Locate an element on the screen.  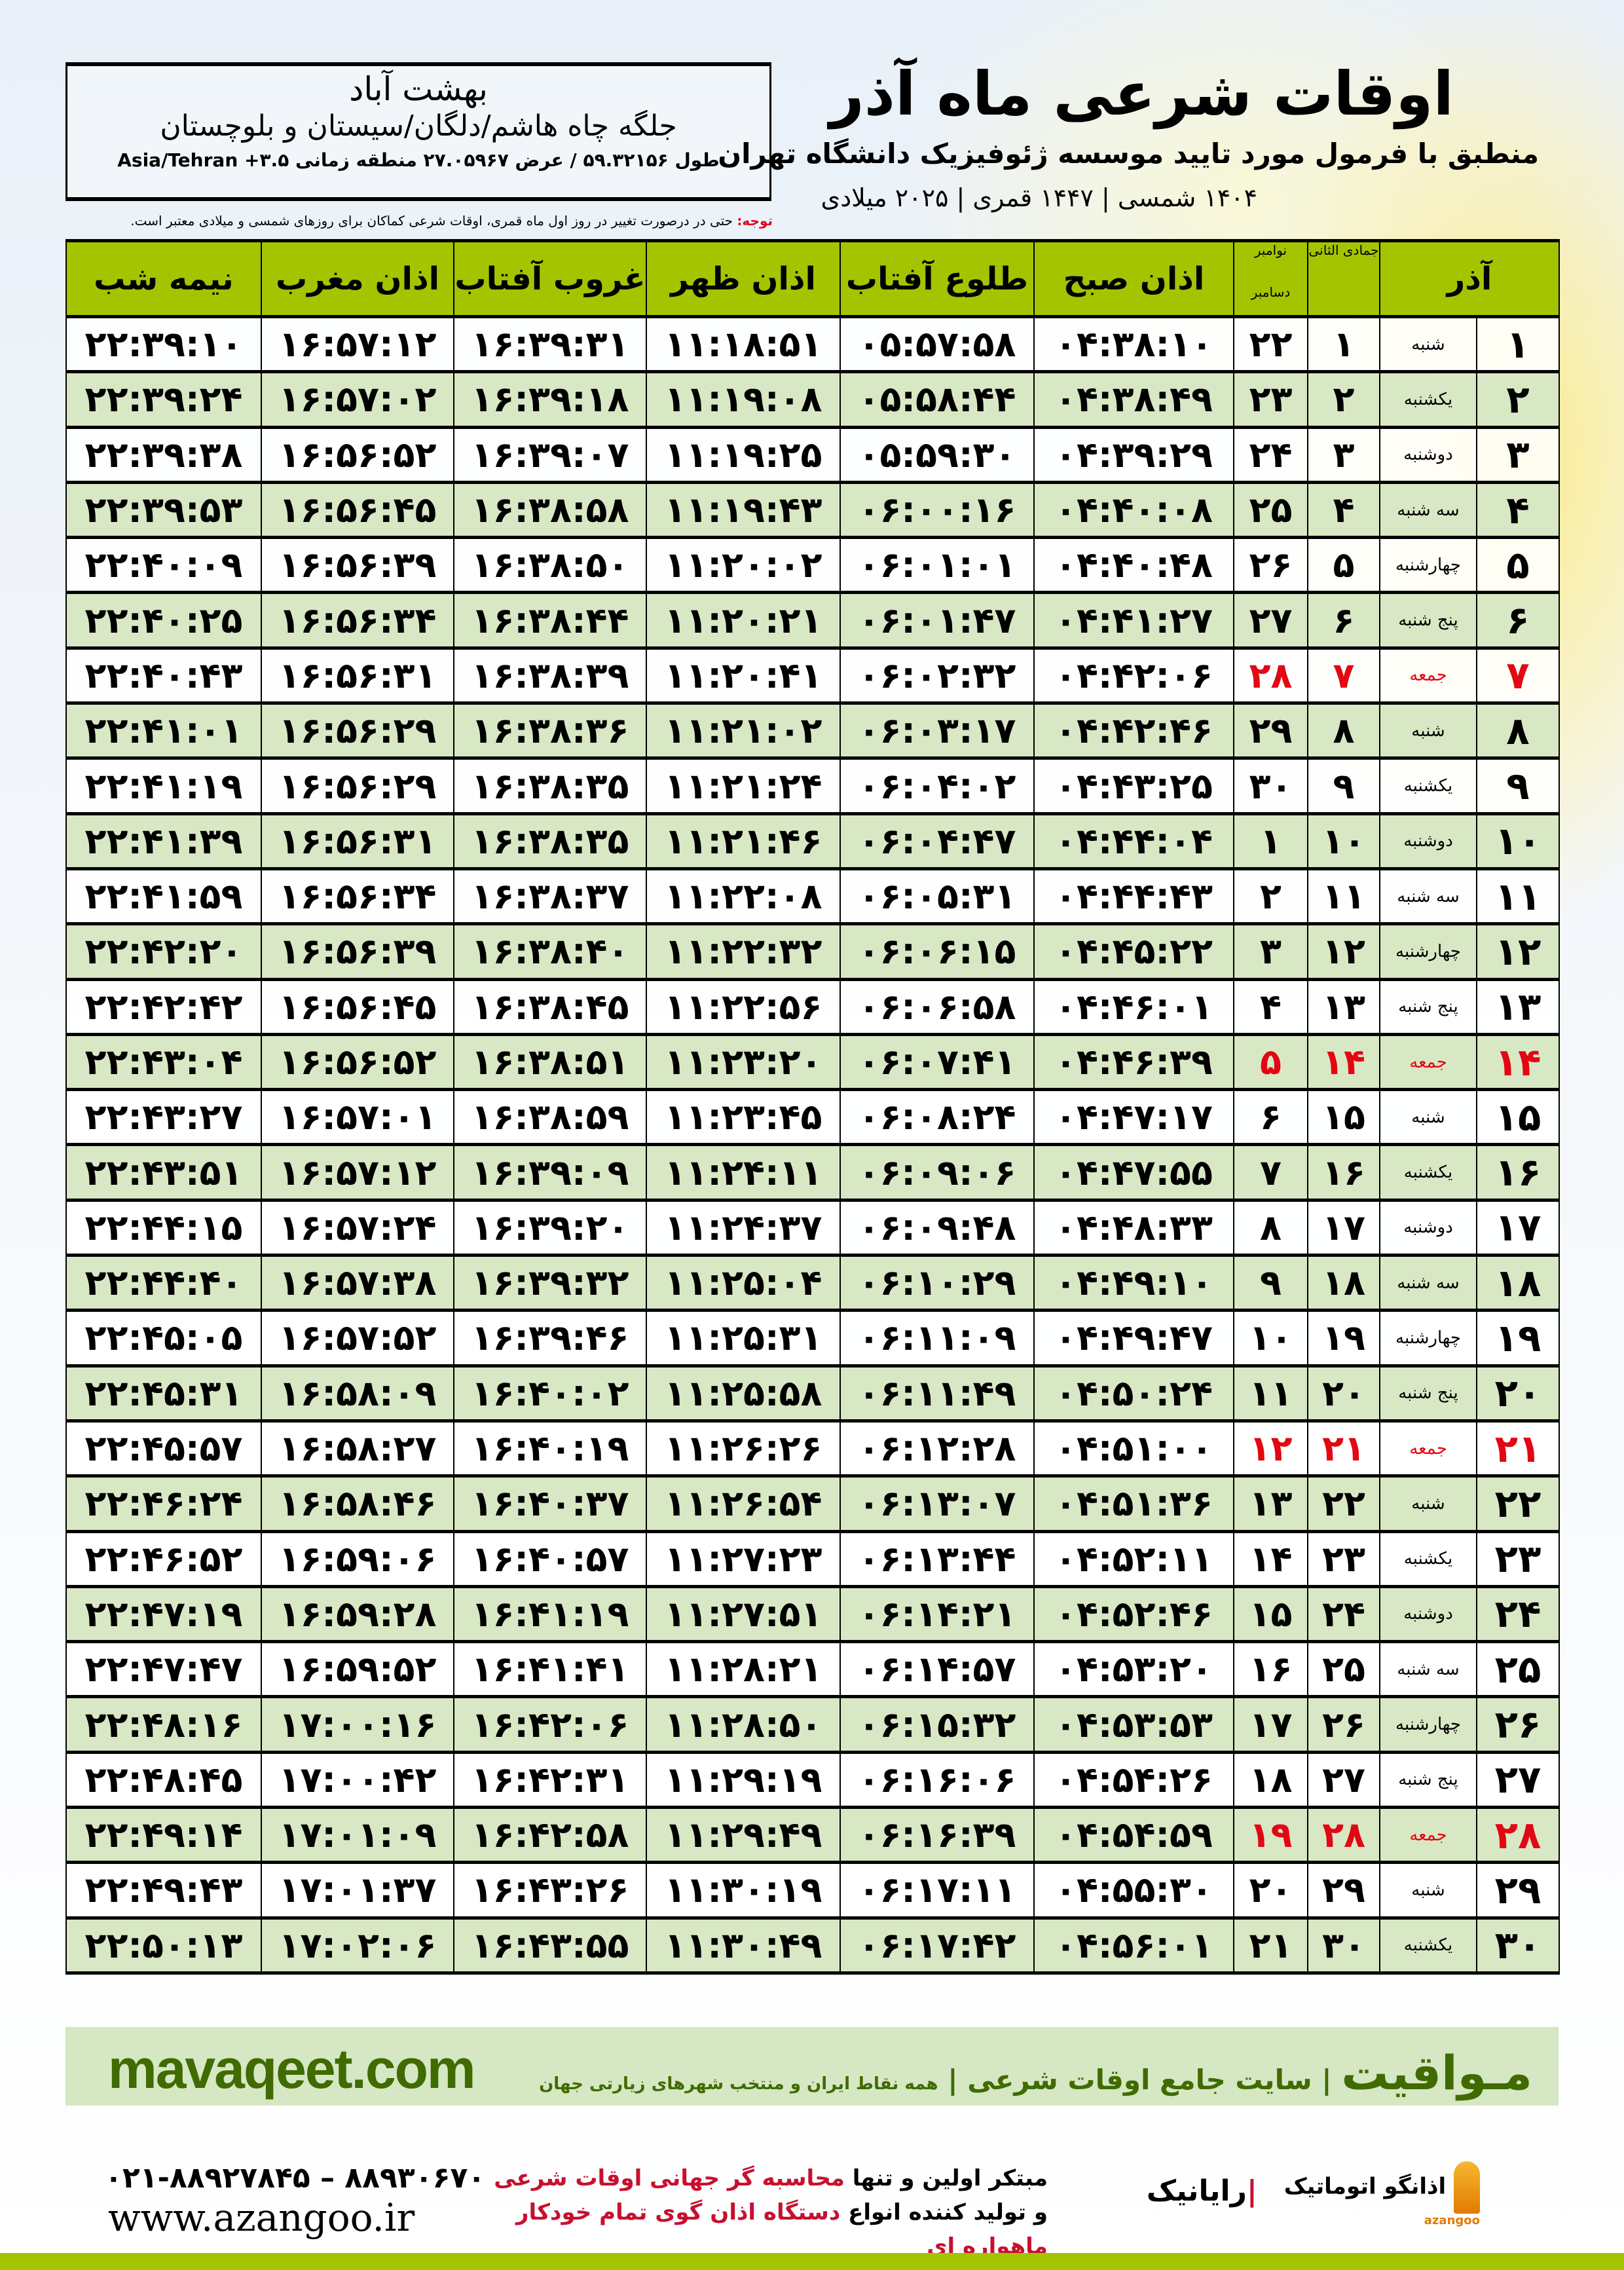
cell-gregorian-day: ۲ is located at coordinates (1270, 897).